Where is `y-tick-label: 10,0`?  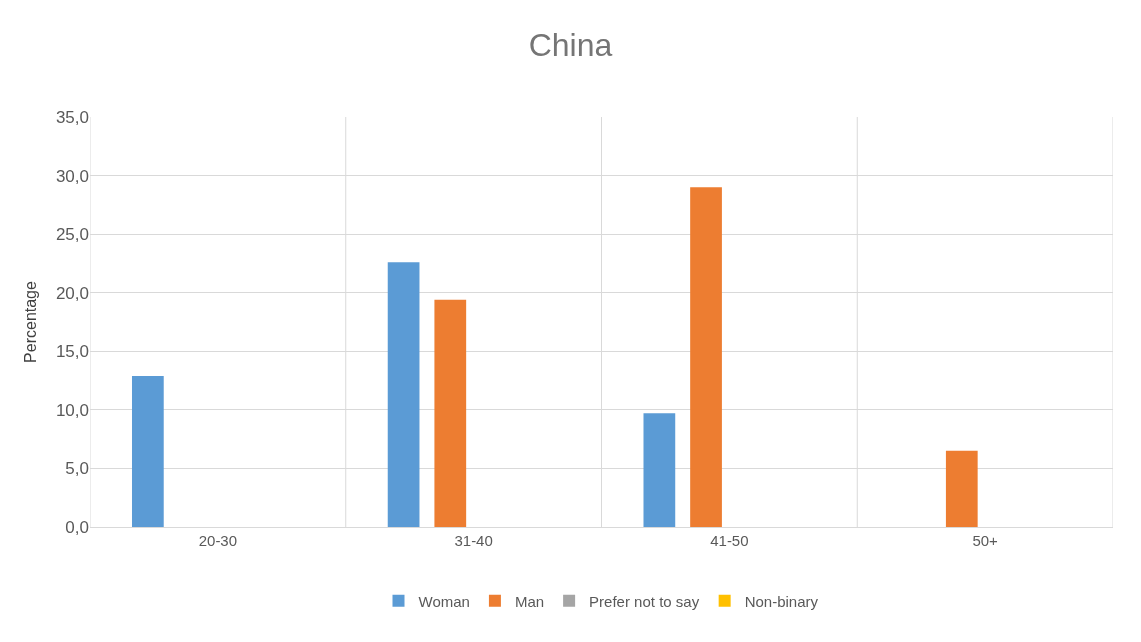 y-tick-label: 10,0 is located at coordinates (72, 410).